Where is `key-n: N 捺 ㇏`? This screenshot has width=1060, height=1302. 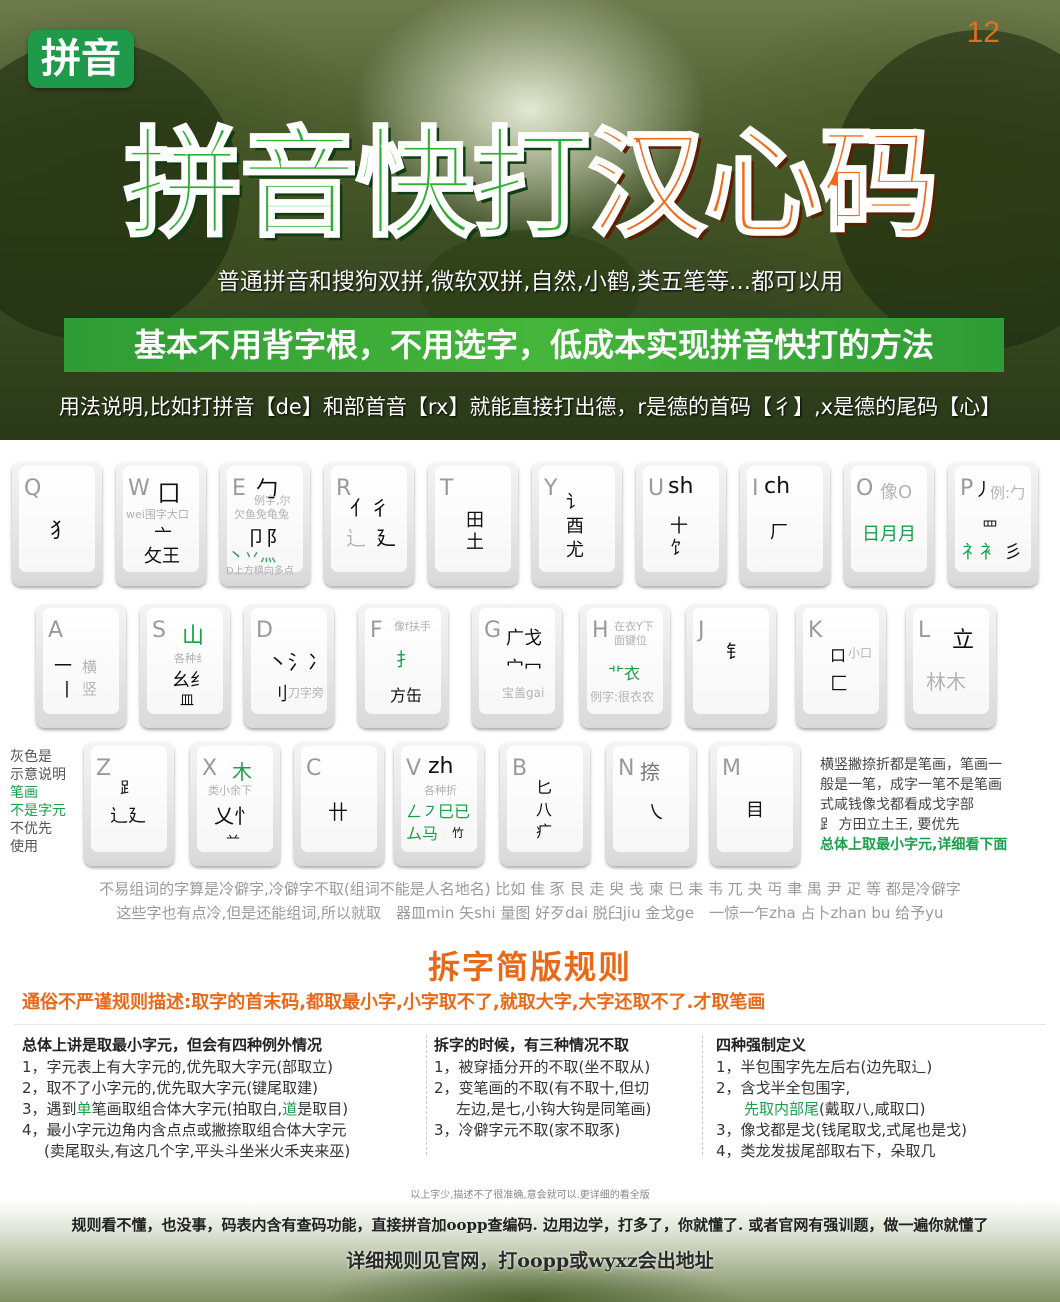 key-n: N 捺 ㇏ is located at coordinates (651, 804).